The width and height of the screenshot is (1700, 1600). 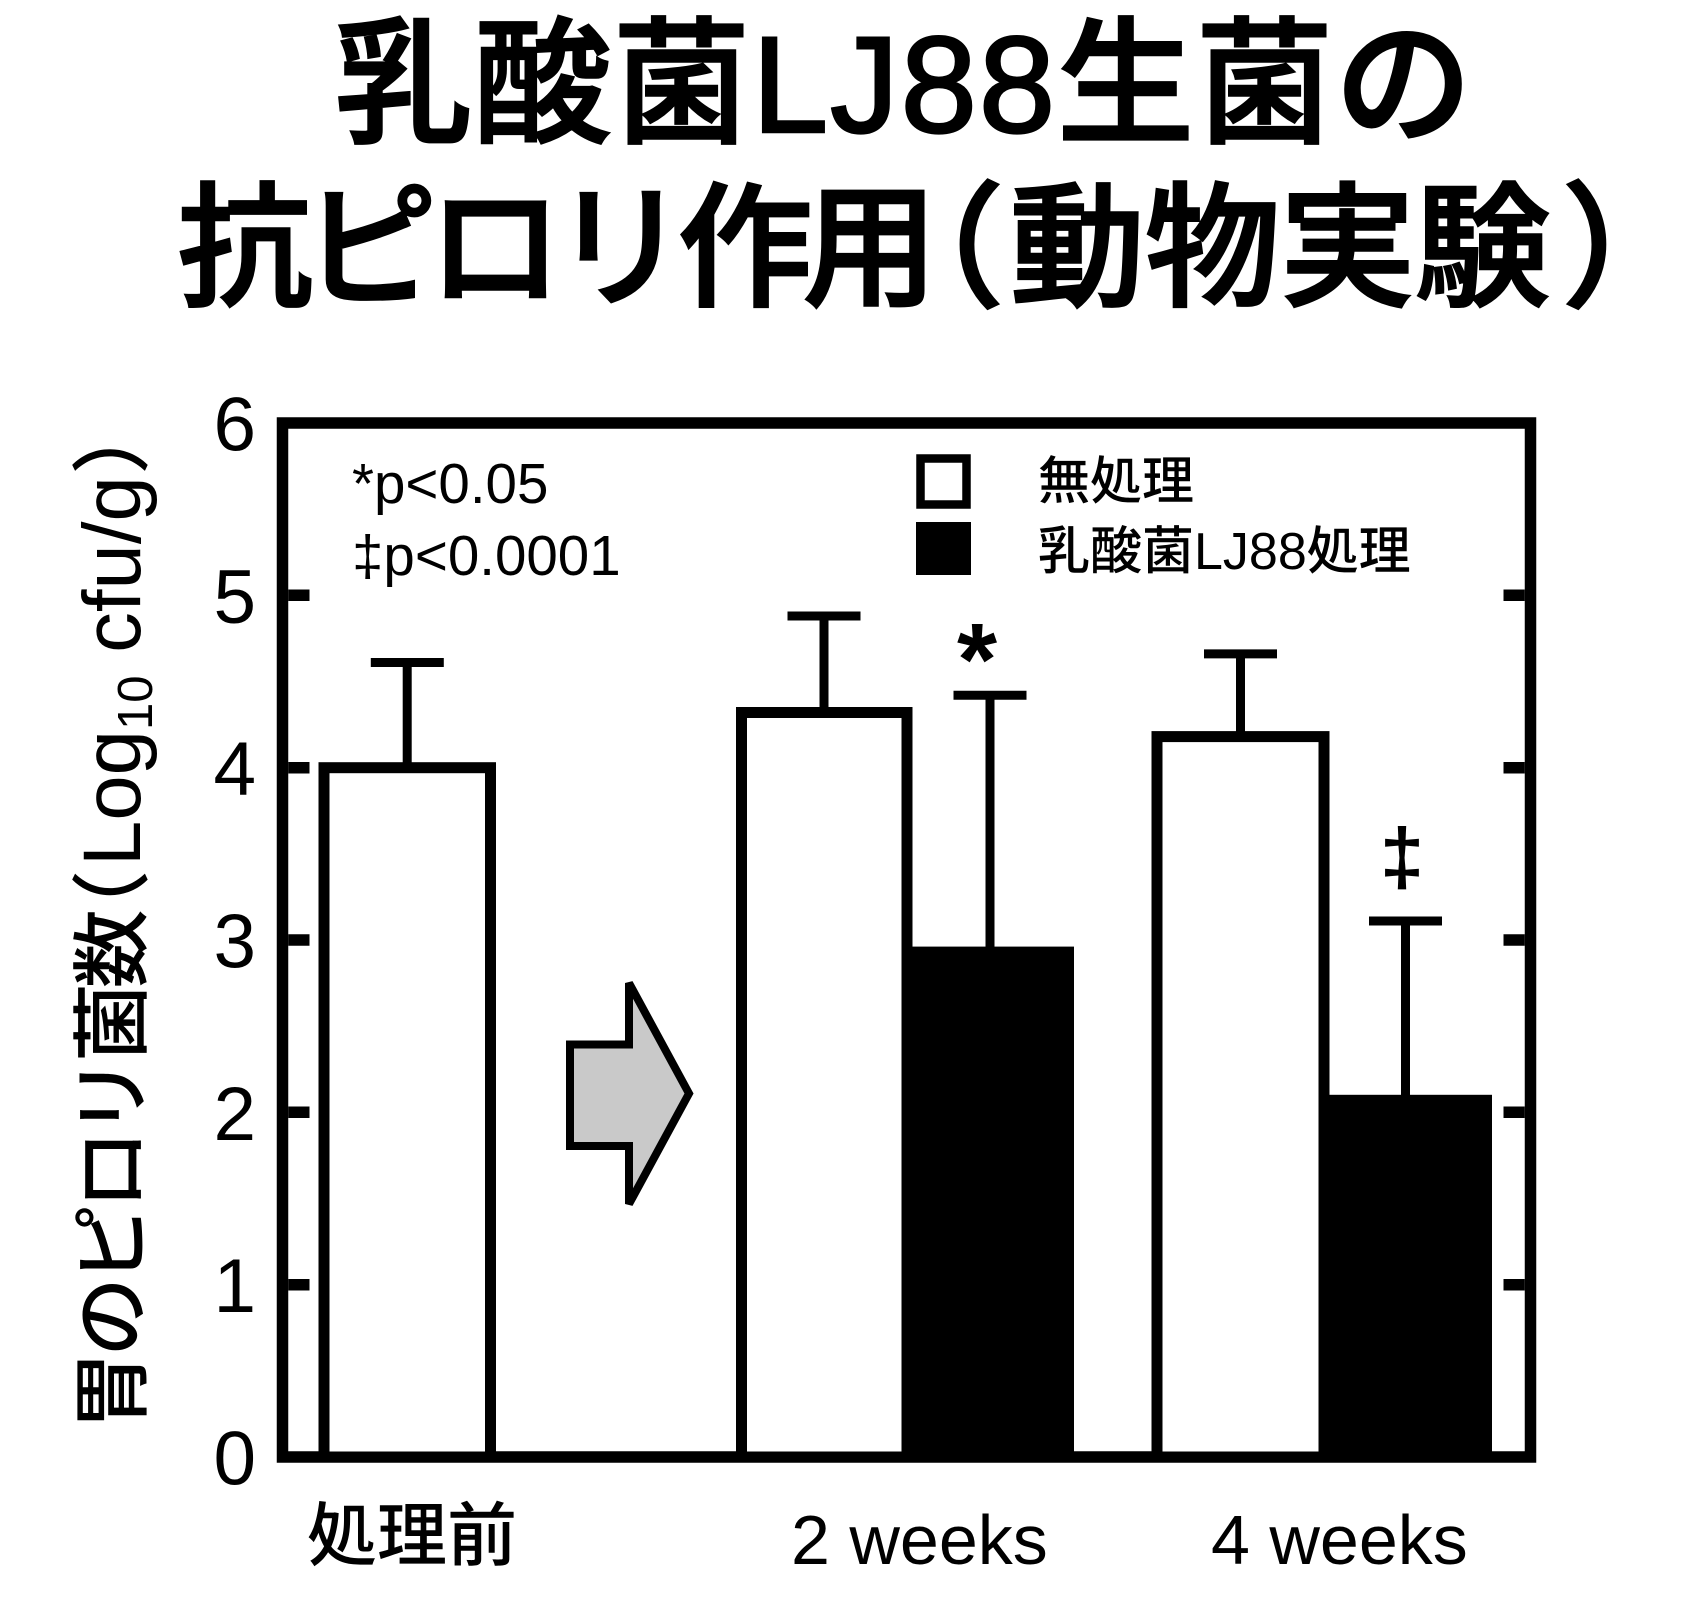 What do you see at coordinates (234, 942) in the screenshot?
I see `svg-text: 3` at bounding box center [234, 942].